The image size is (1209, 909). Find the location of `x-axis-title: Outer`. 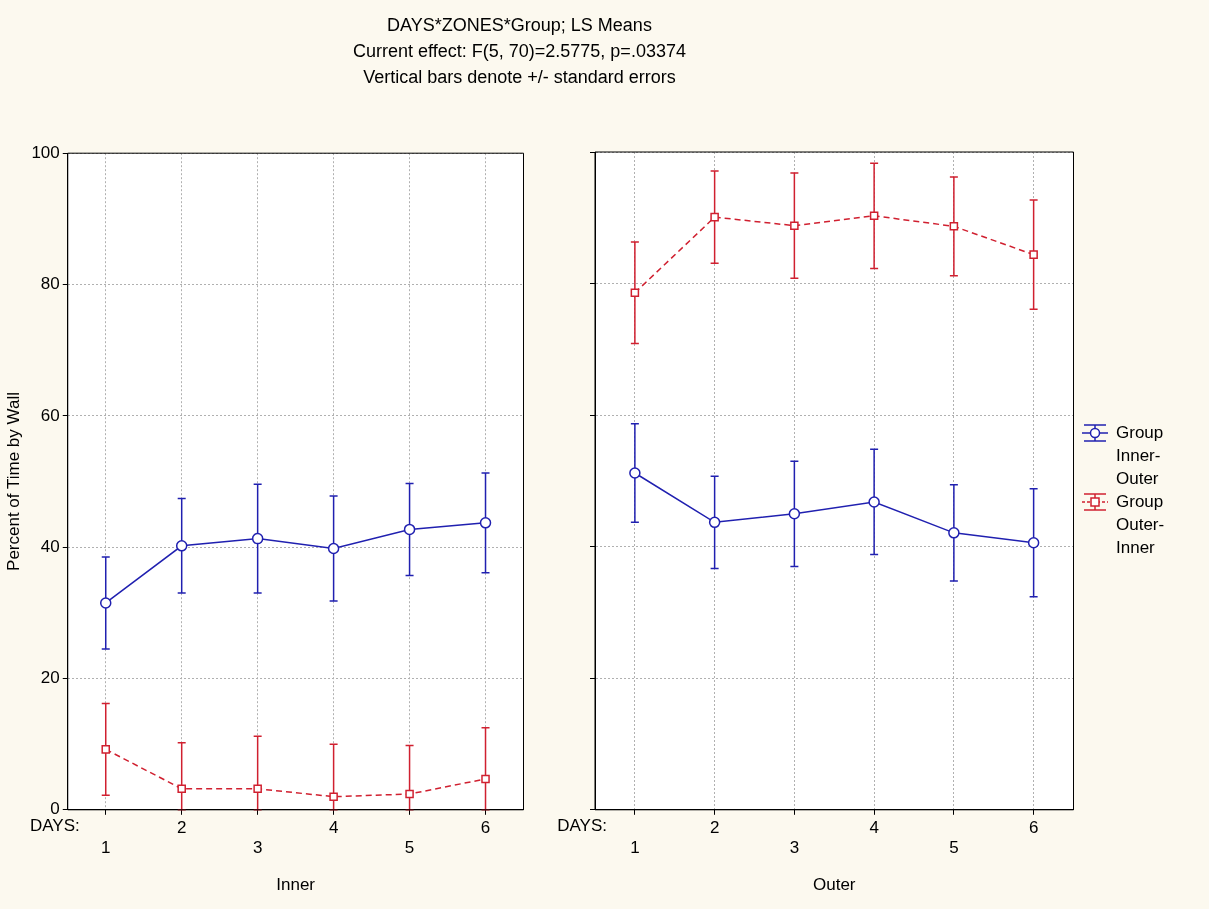

x-axis-title: Outer is located at coordinates (834, 885).